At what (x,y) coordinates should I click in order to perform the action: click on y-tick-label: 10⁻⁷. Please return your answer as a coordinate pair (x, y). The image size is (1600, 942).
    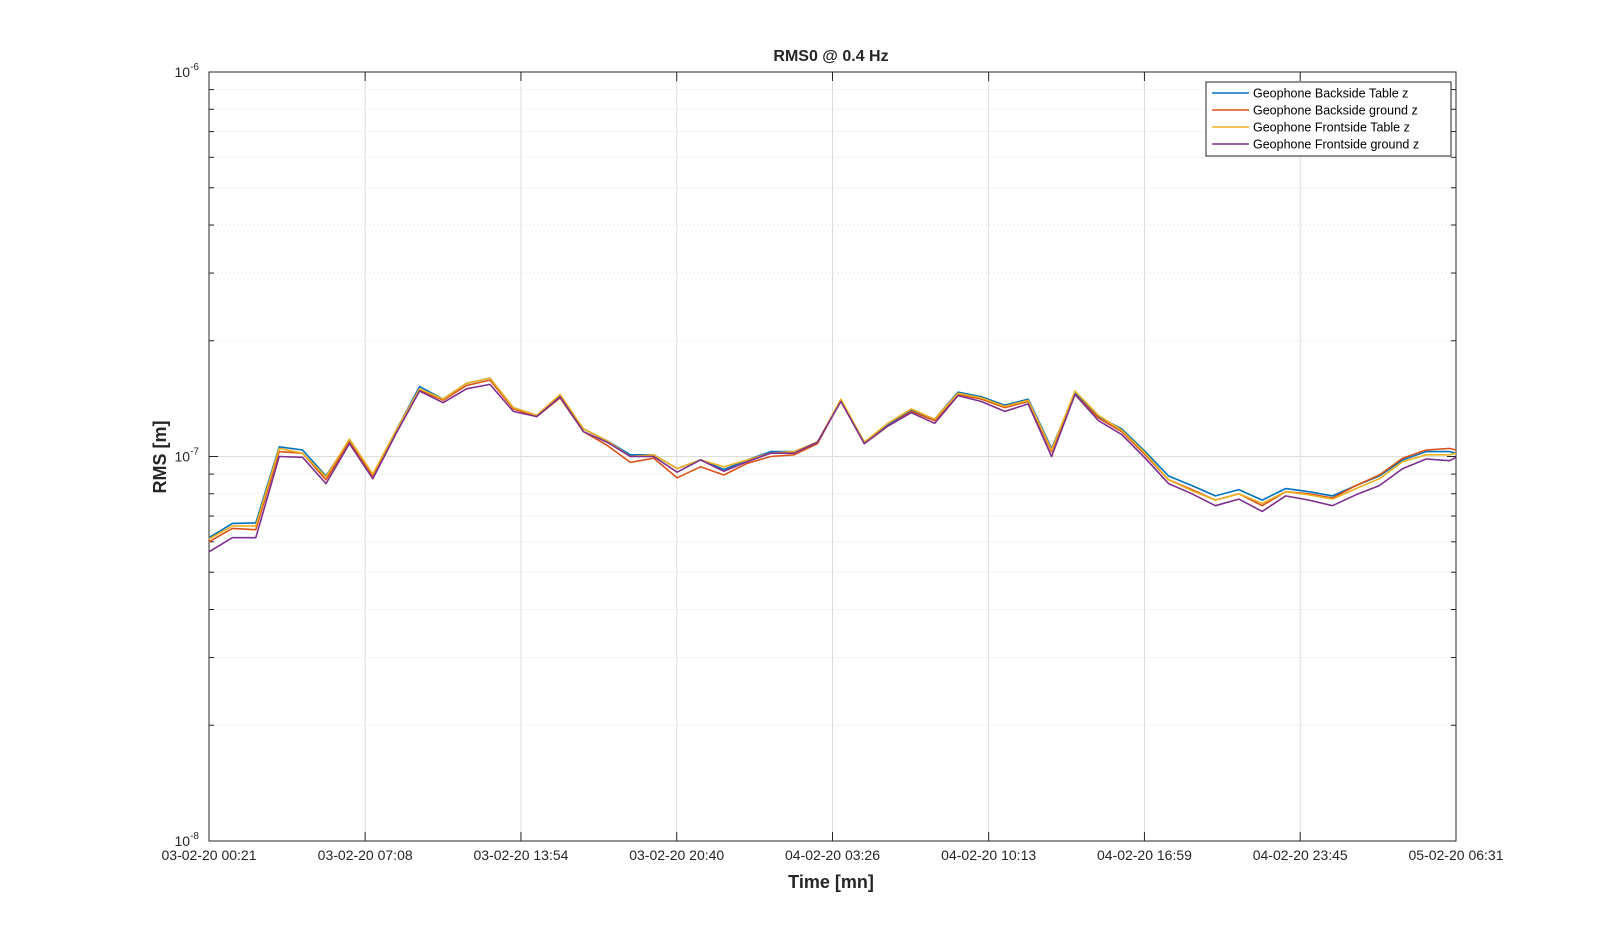
    Looking at the image, I should click on (187, 456).